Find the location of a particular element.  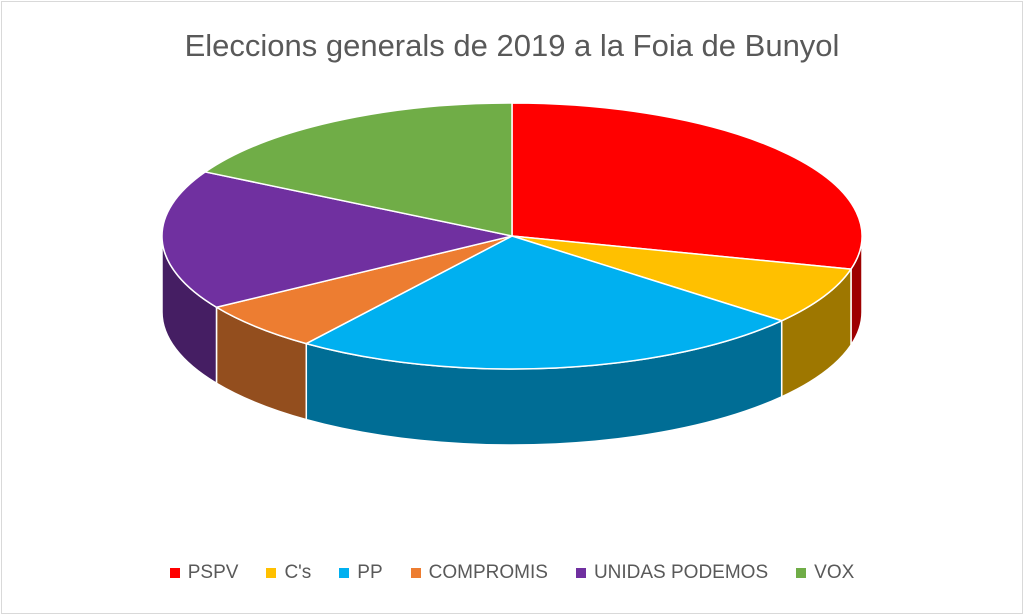

legend-item-vox: VOX is located at coordinates (825, 573).